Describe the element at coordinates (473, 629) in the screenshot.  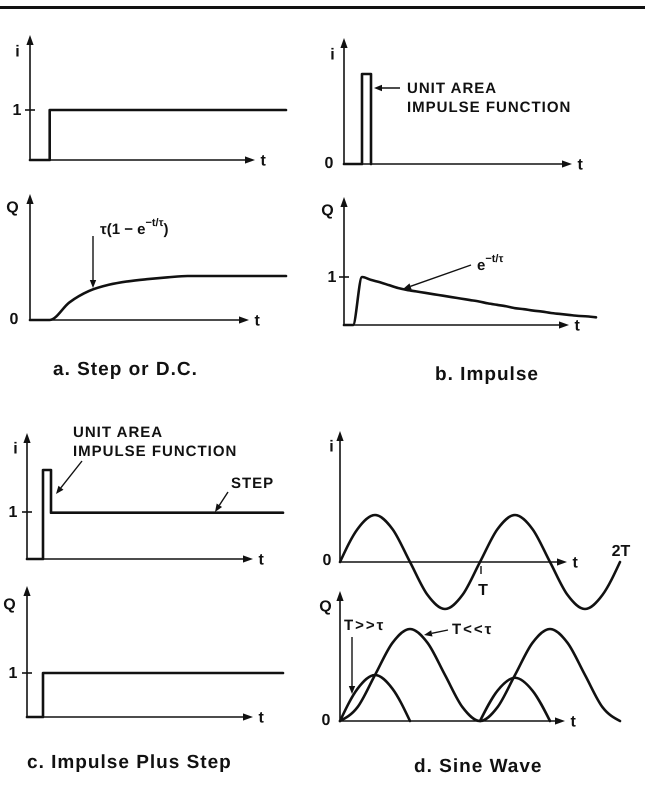
I see `legend-label: T<<τ` at that location.